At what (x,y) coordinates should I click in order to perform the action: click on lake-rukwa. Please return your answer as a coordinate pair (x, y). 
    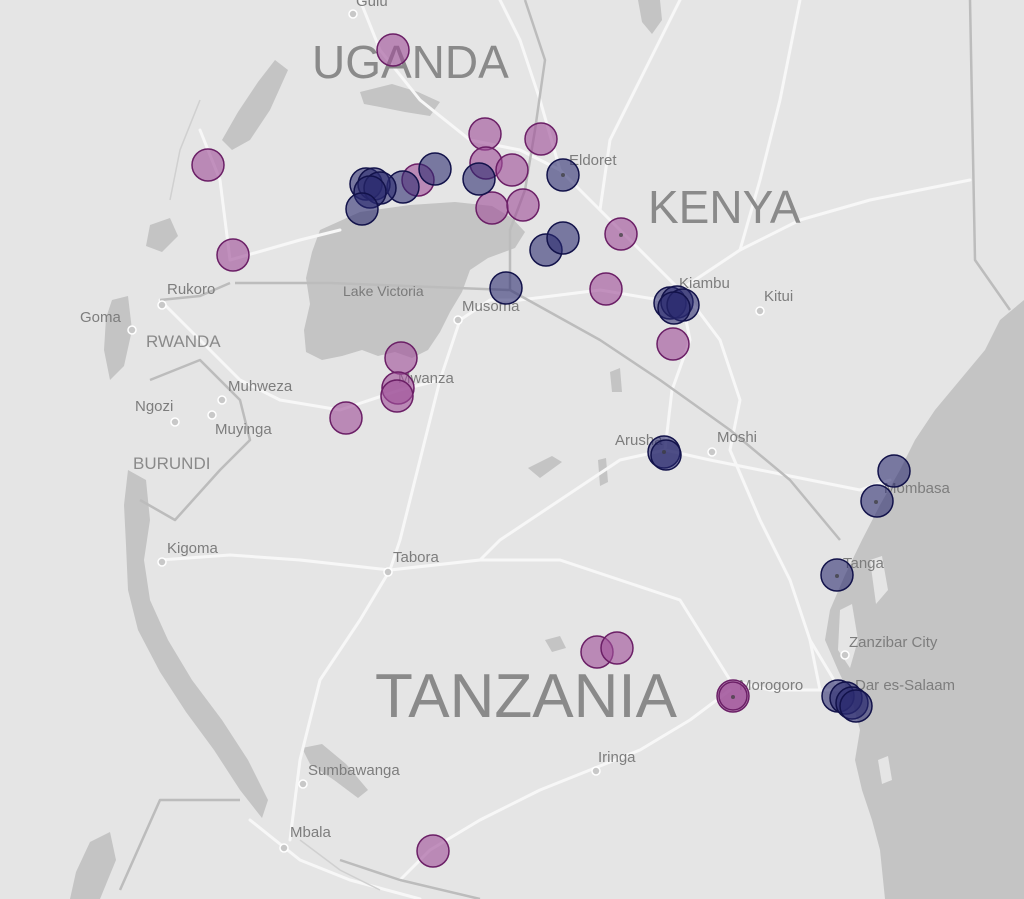
    Looking at the image, I should click on (335, 771).